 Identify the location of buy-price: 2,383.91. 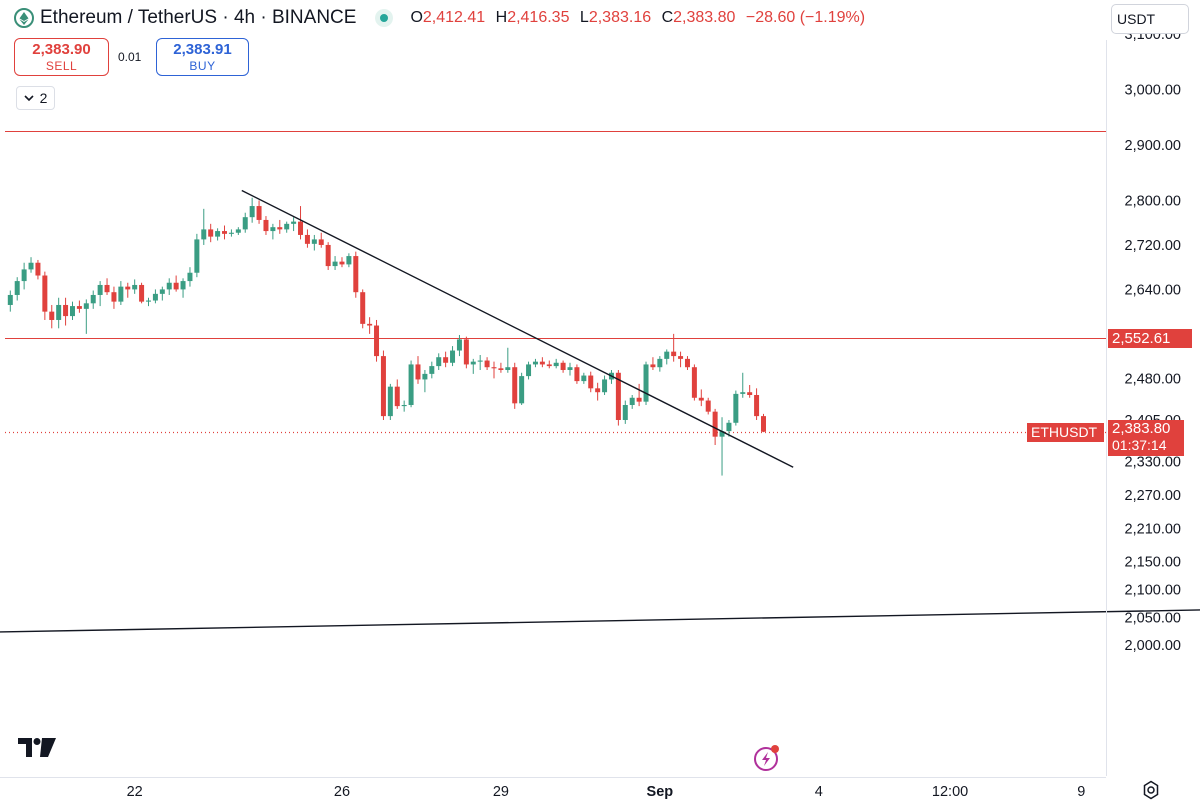
(202, 49).